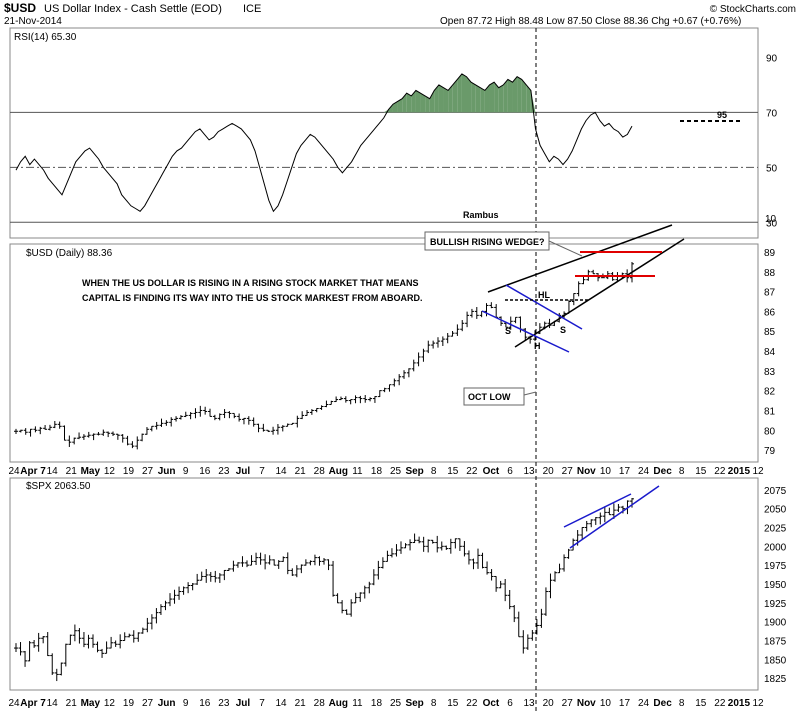 The width and height of the screenshot is (800, 711). Describe the element at coordinates (414, 471) in the screenshot. I see `usd-x-tick: Sep` at that location.